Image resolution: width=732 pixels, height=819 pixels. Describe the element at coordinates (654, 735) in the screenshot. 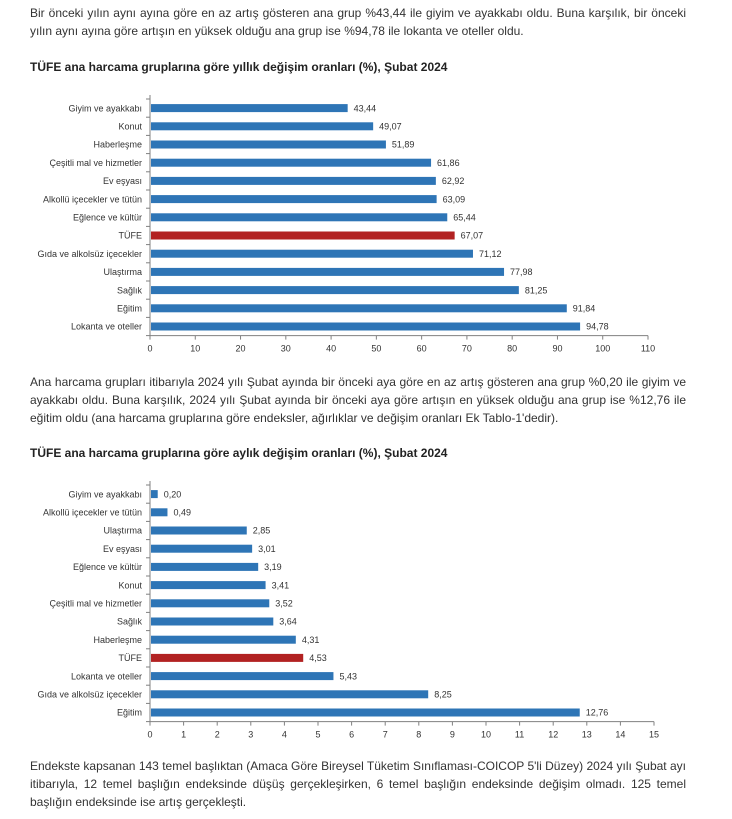

I see `x-tick-label: 15` at that location.